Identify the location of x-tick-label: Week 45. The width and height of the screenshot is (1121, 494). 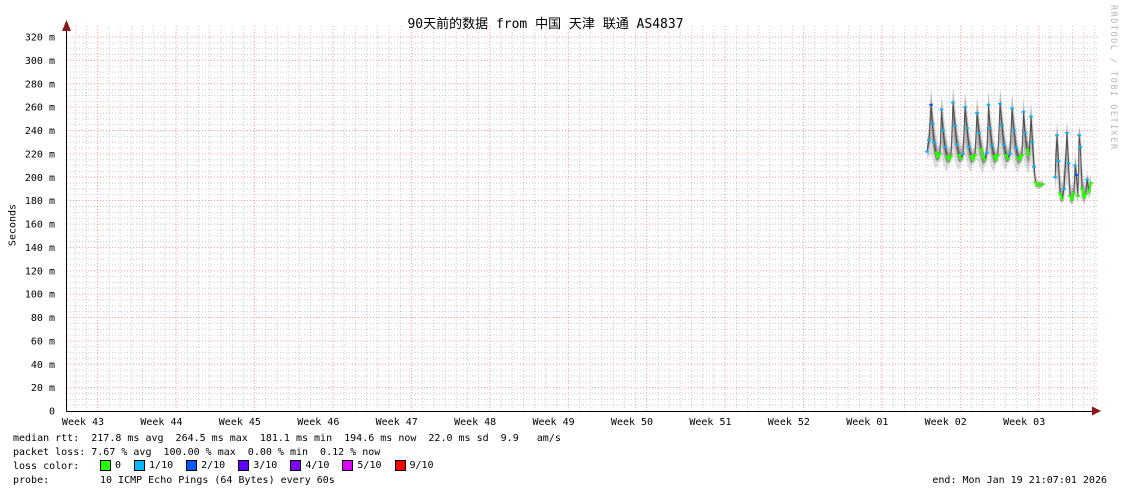
(240, 422).